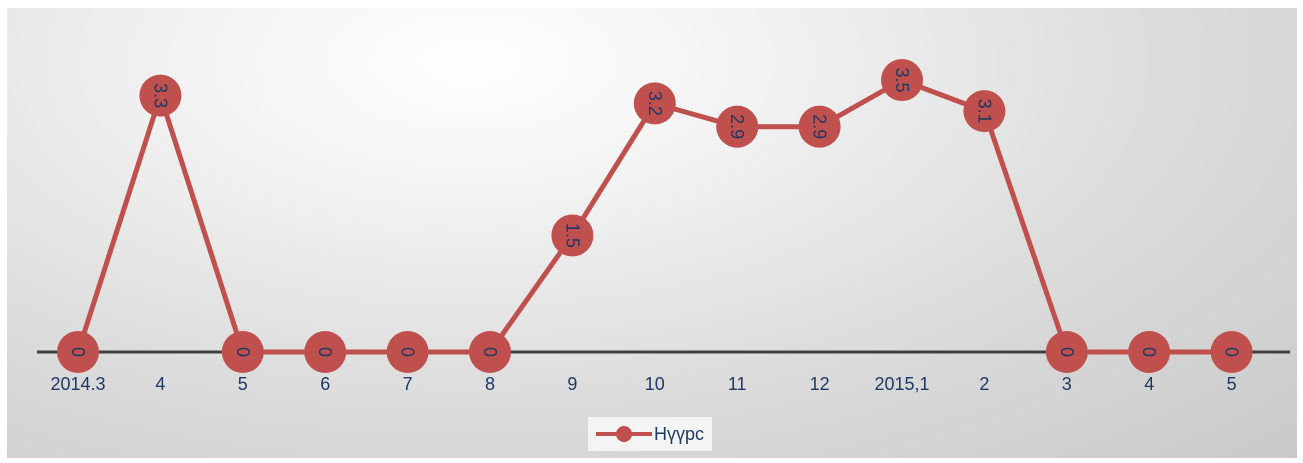 This screenshot has width=1303, height=463. What do you see at coordinates (624, 434) in the screenshot?
I see `legend-swatch-icon` at bounding box center [624, 434].